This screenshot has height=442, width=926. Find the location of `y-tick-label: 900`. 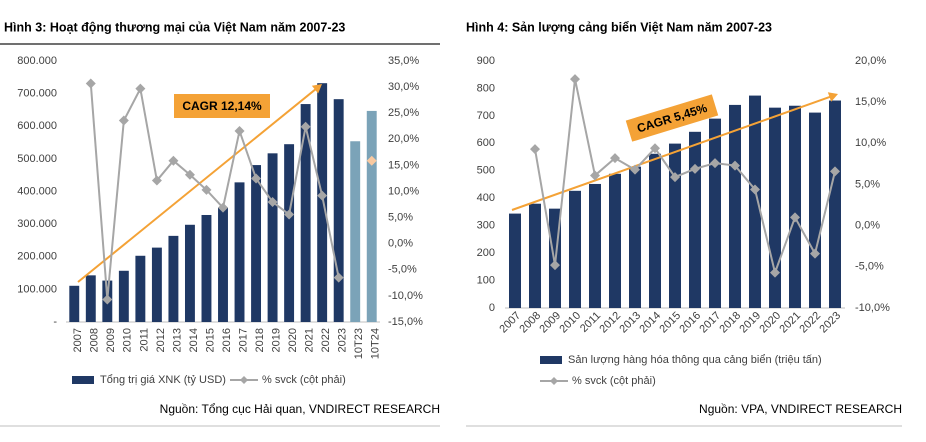

y-tick-label: 900 is located at coordinates (486, 61).